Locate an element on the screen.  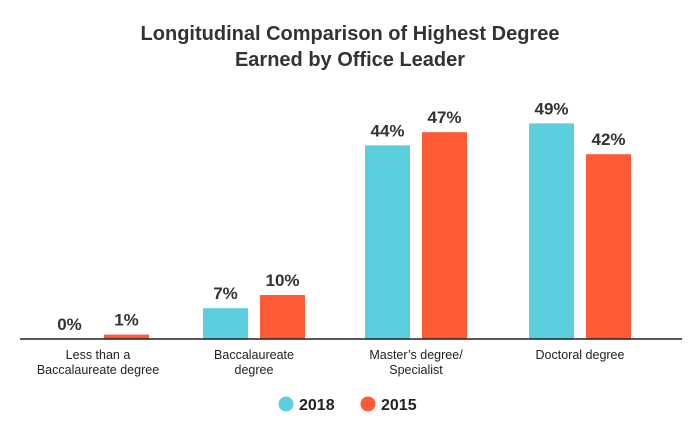
legend-swatch-2018 is located at coordinates (286, 404).